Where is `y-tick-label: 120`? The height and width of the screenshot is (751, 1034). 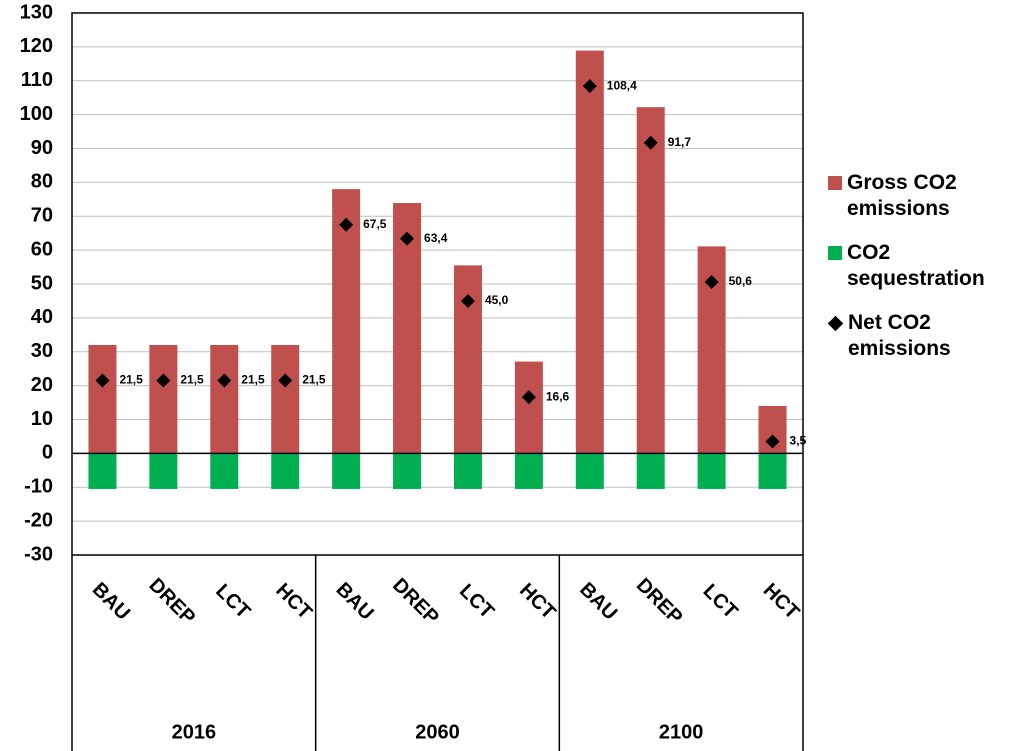
y-tick-label: 120 is located at coordinates (36, 46).